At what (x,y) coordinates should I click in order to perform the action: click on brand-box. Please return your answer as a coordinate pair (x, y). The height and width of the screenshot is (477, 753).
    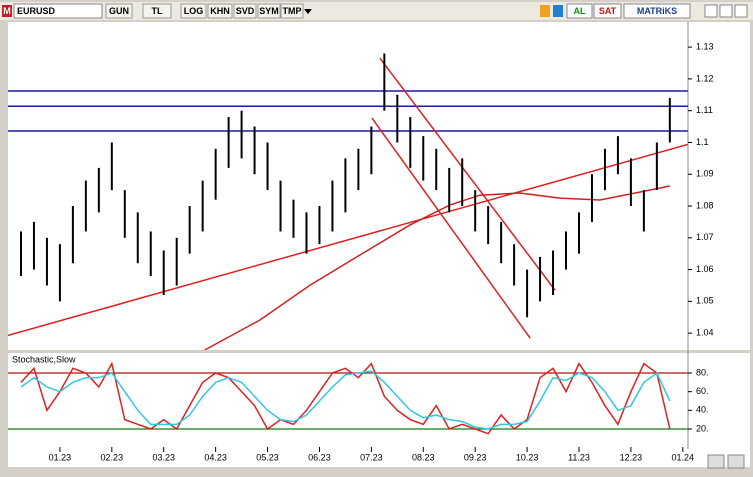
    Looking at the image, I should click on (657, 11).